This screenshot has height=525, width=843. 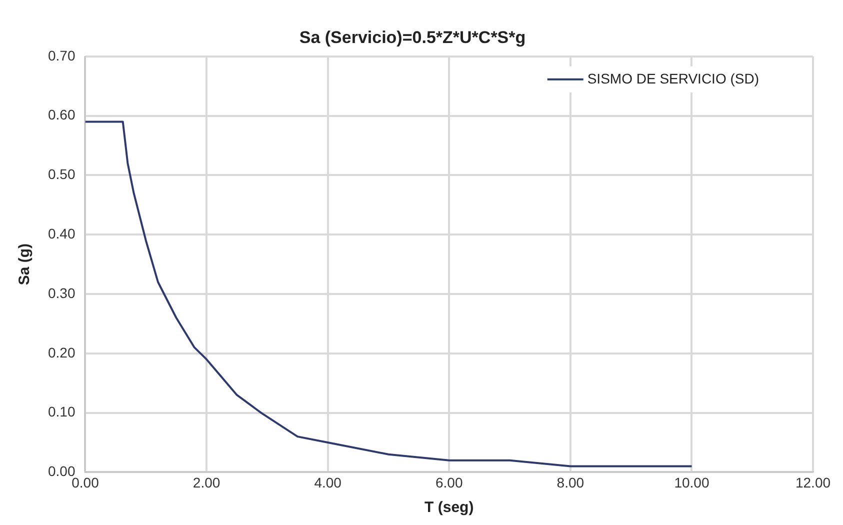 What do you see at coordinates (206, 482) in the screenshot?
I see `x-tick-label: 2.00` at bounding box center [206, 482].